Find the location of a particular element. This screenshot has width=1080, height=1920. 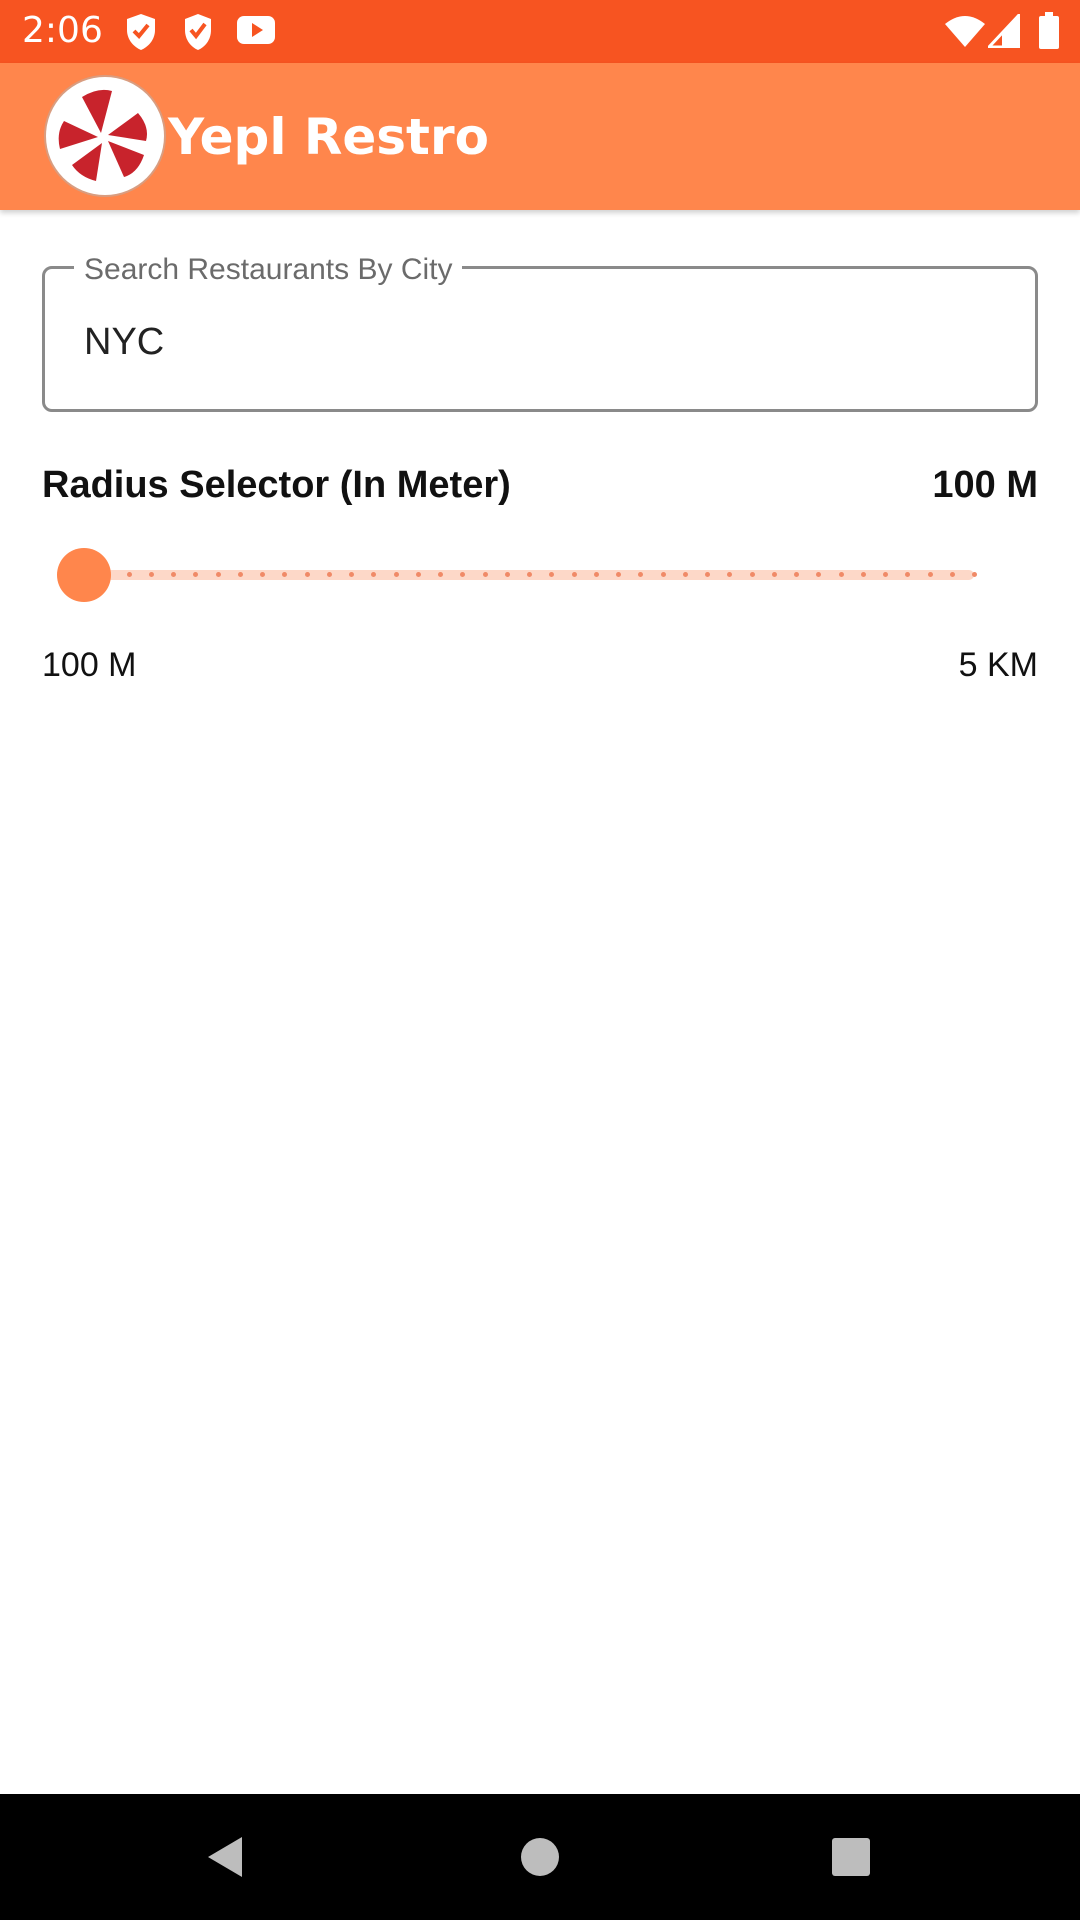

battery-icon is located at coordinates (1049, 30).